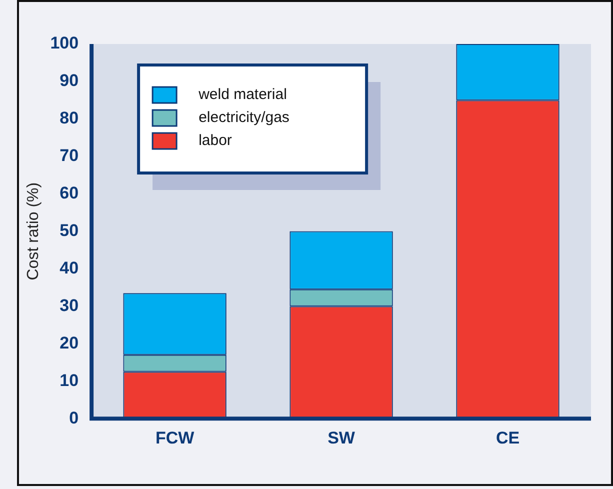 The width and height of the screenshot is (613, 489). I want to click on y-tick-label: 60, so click(69, 193).